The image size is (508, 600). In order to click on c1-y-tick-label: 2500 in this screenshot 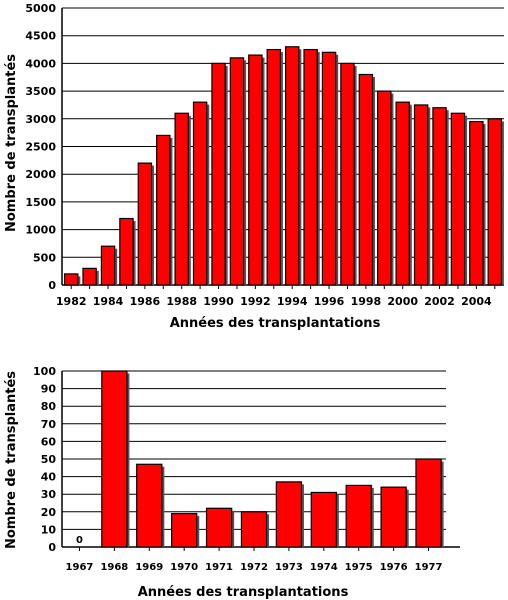, I will do `click(40, 147)`.